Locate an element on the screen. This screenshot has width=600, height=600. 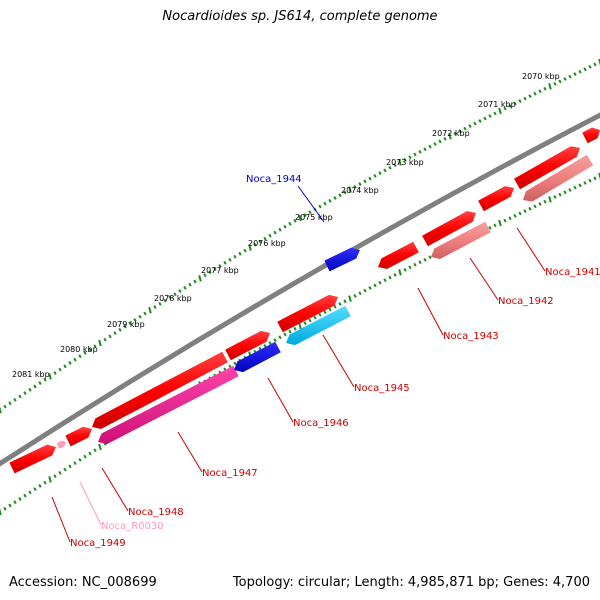
gene-feature-noca-1944 is located at coordinates (342, 259).